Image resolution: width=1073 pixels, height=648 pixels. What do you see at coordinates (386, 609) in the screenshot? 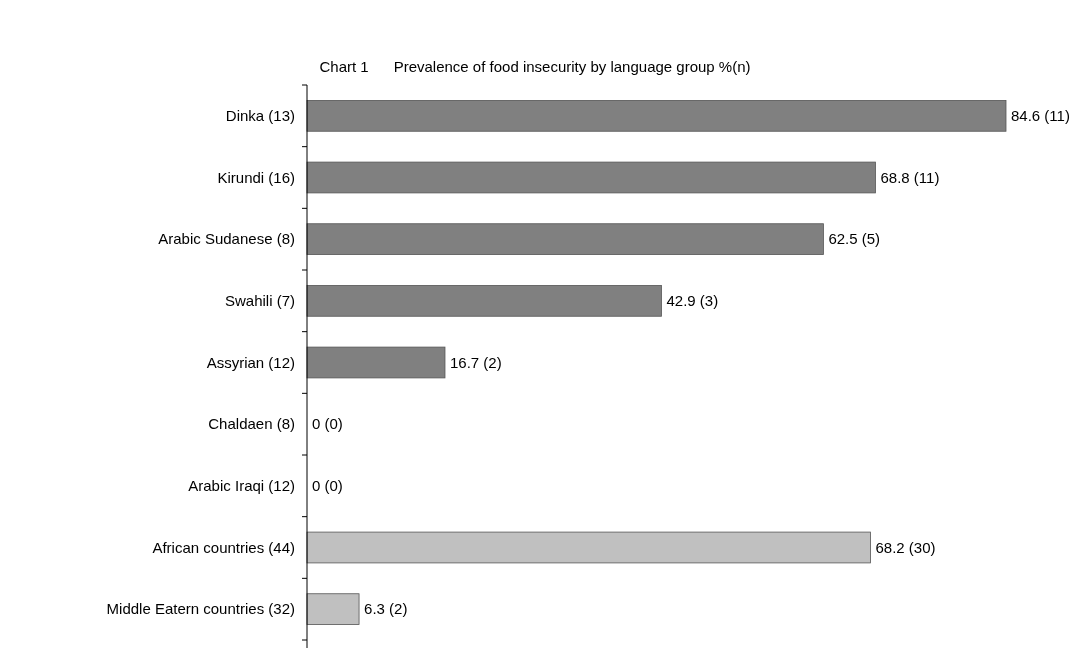
I see `data-label: 6.3 (2)` at bounding box center [386, 609].